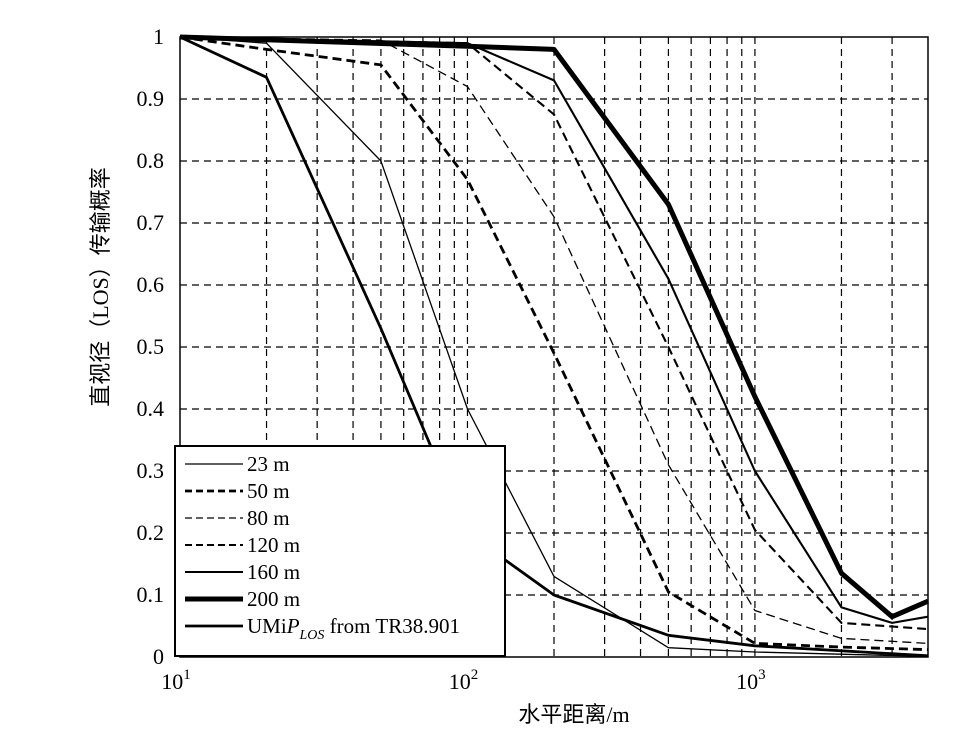  What do you see at coordinates (158, 656) in the screenshot?
I see `y-tick-label: 0` at bounding box center [158, 656].